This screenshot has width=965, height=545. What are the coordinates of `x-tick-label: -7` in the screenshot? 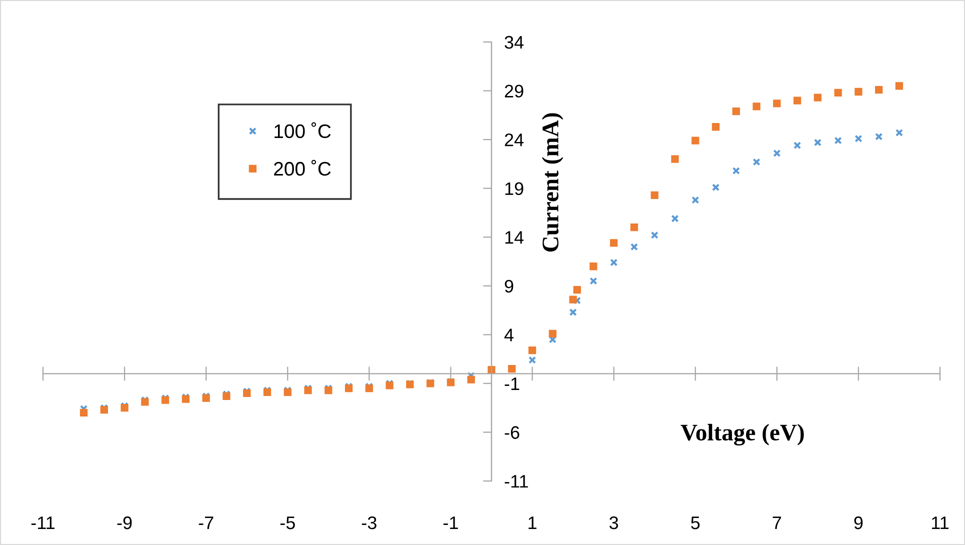 It's located at (206, 523).